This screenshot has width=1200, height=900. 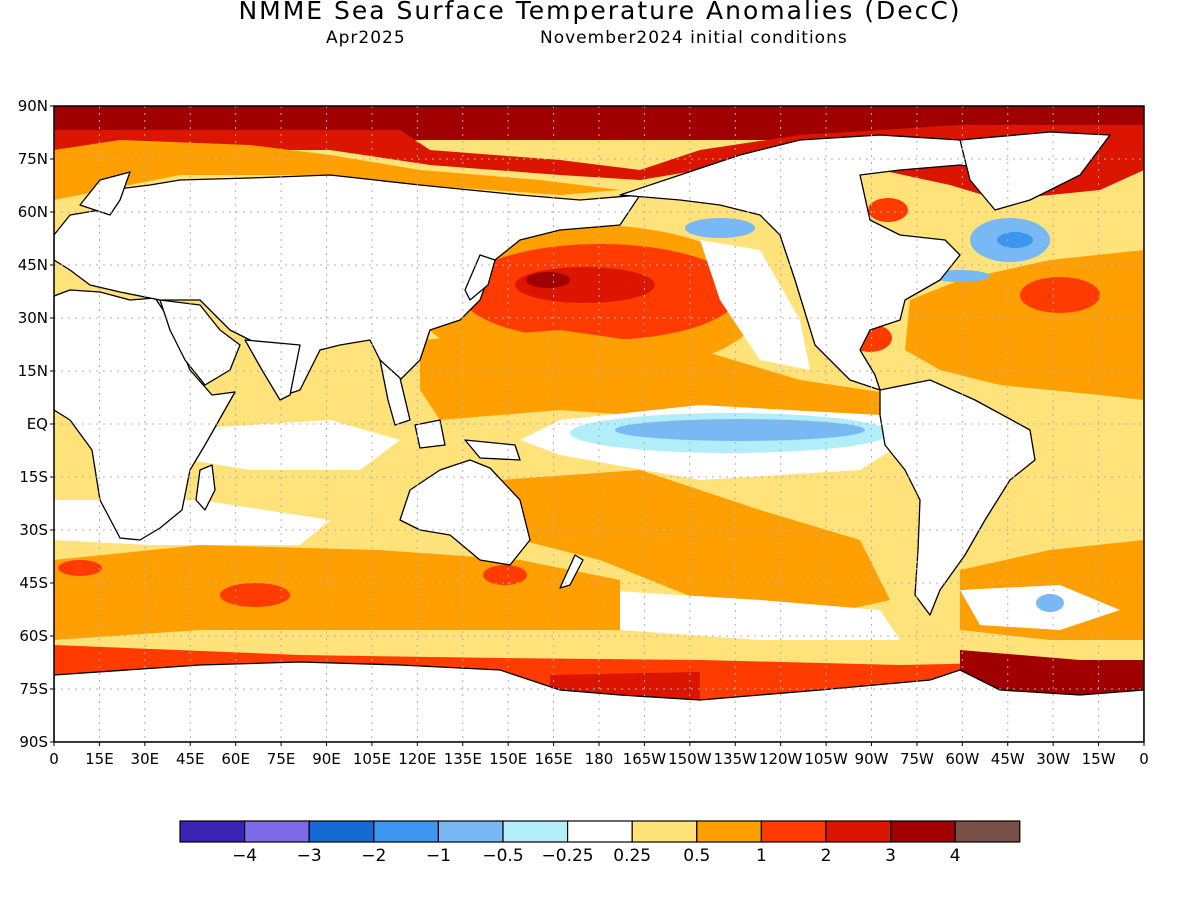 I want to click on colorbar-label: −0.25, so click(x=568, y=856).